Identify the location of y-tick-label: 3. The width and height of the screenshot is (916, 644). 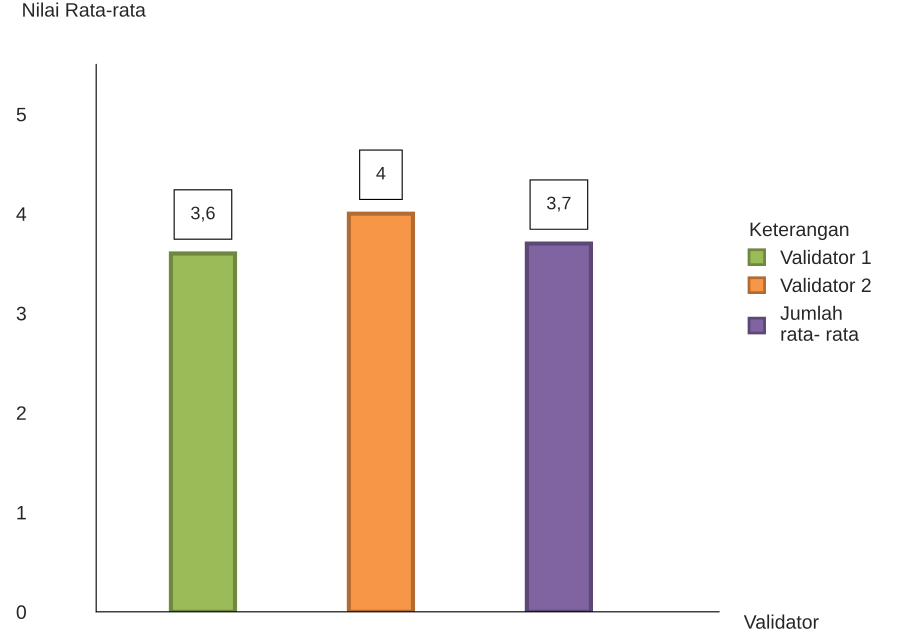
(21, 313).